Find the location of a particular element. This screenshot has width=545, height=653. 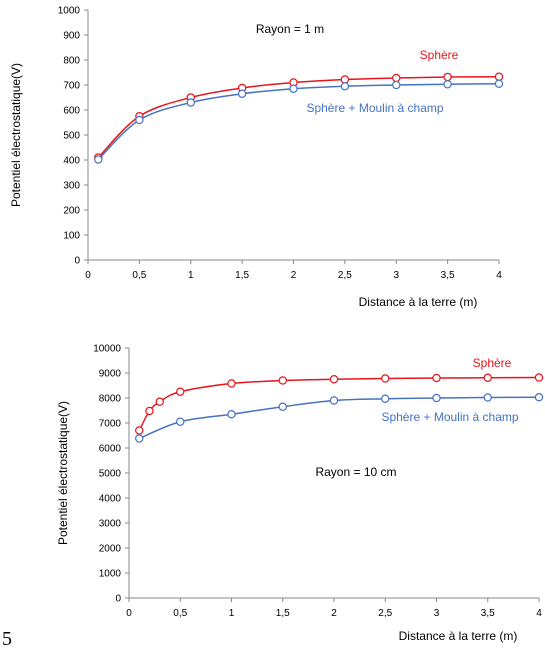

y-tick-label: 8000 is located at coordinates (110, 399).